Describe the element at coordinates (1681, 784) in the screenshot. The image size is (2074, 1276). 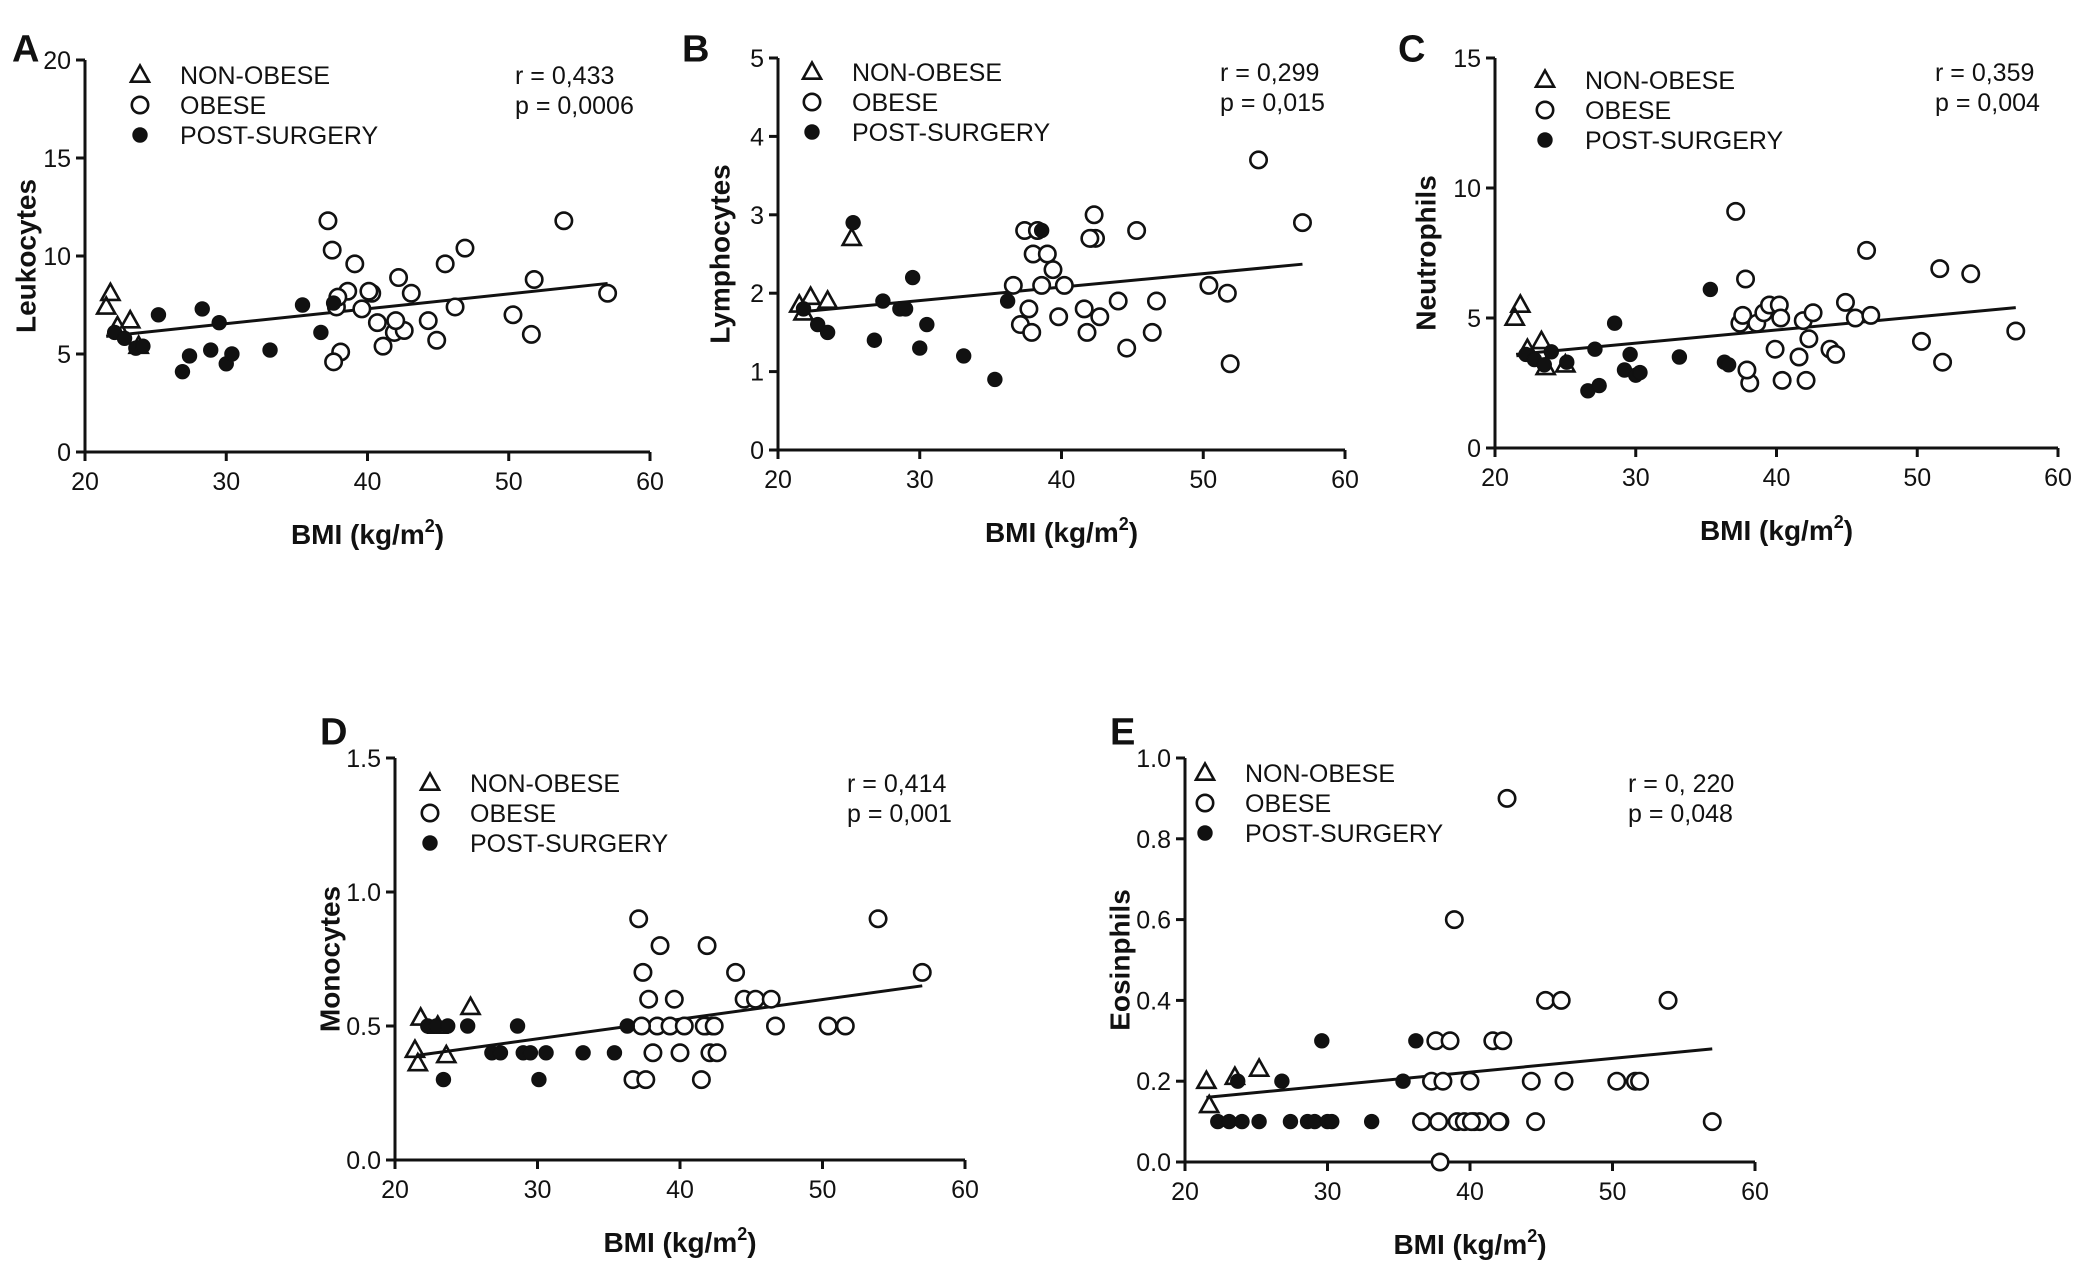
I see `stat-r: r = 0, 220` at that location.